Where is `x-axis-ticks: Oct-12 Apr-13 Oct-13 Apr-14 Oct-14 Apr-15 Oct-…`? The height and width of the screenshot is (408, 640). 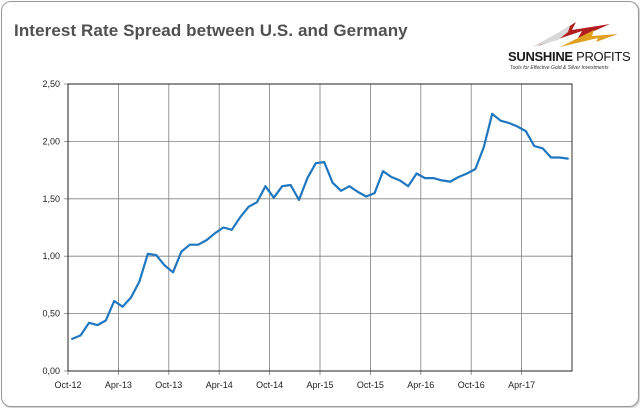
x-axis-ticks: Oct-12 Apr-13 Oct-13 Apr-14 Oct-14 Apr-15 Oct-… is located at coordinates (294, 380).